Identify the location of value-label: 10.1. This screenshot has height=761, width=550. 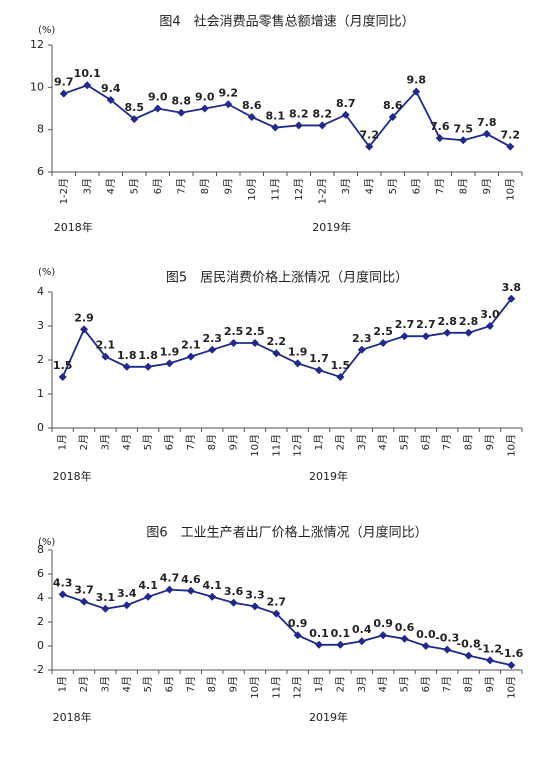
(87, 73).